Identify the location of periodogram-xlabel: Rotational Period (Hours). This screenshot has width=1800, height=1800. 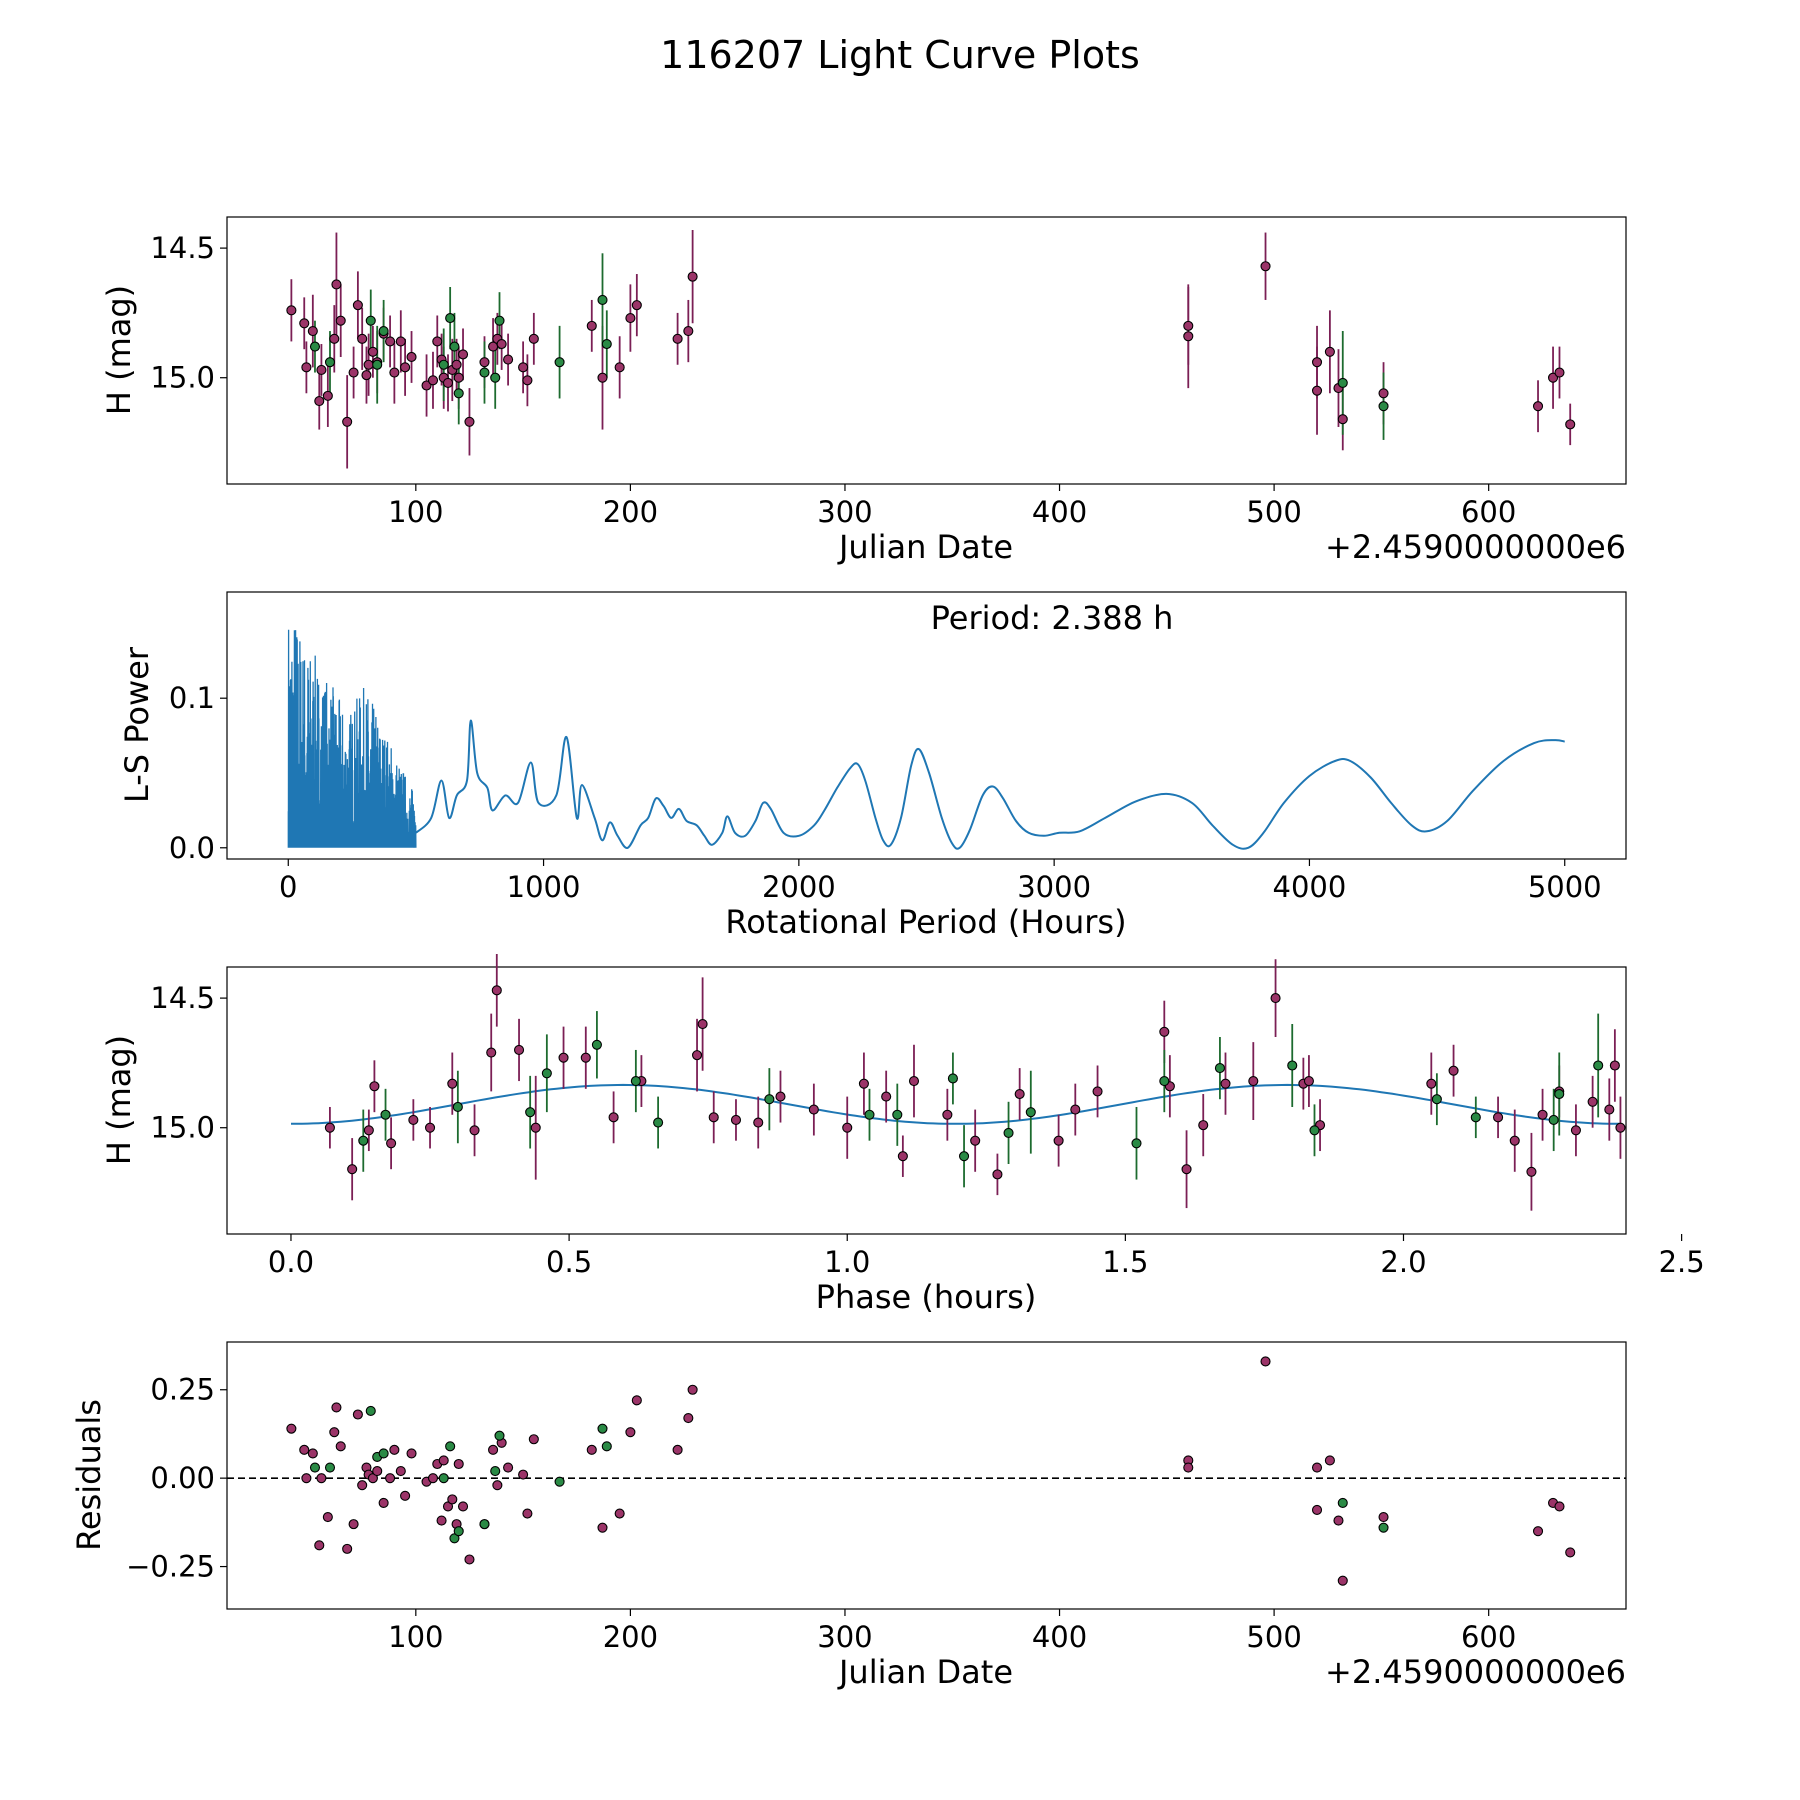
(925, 922).